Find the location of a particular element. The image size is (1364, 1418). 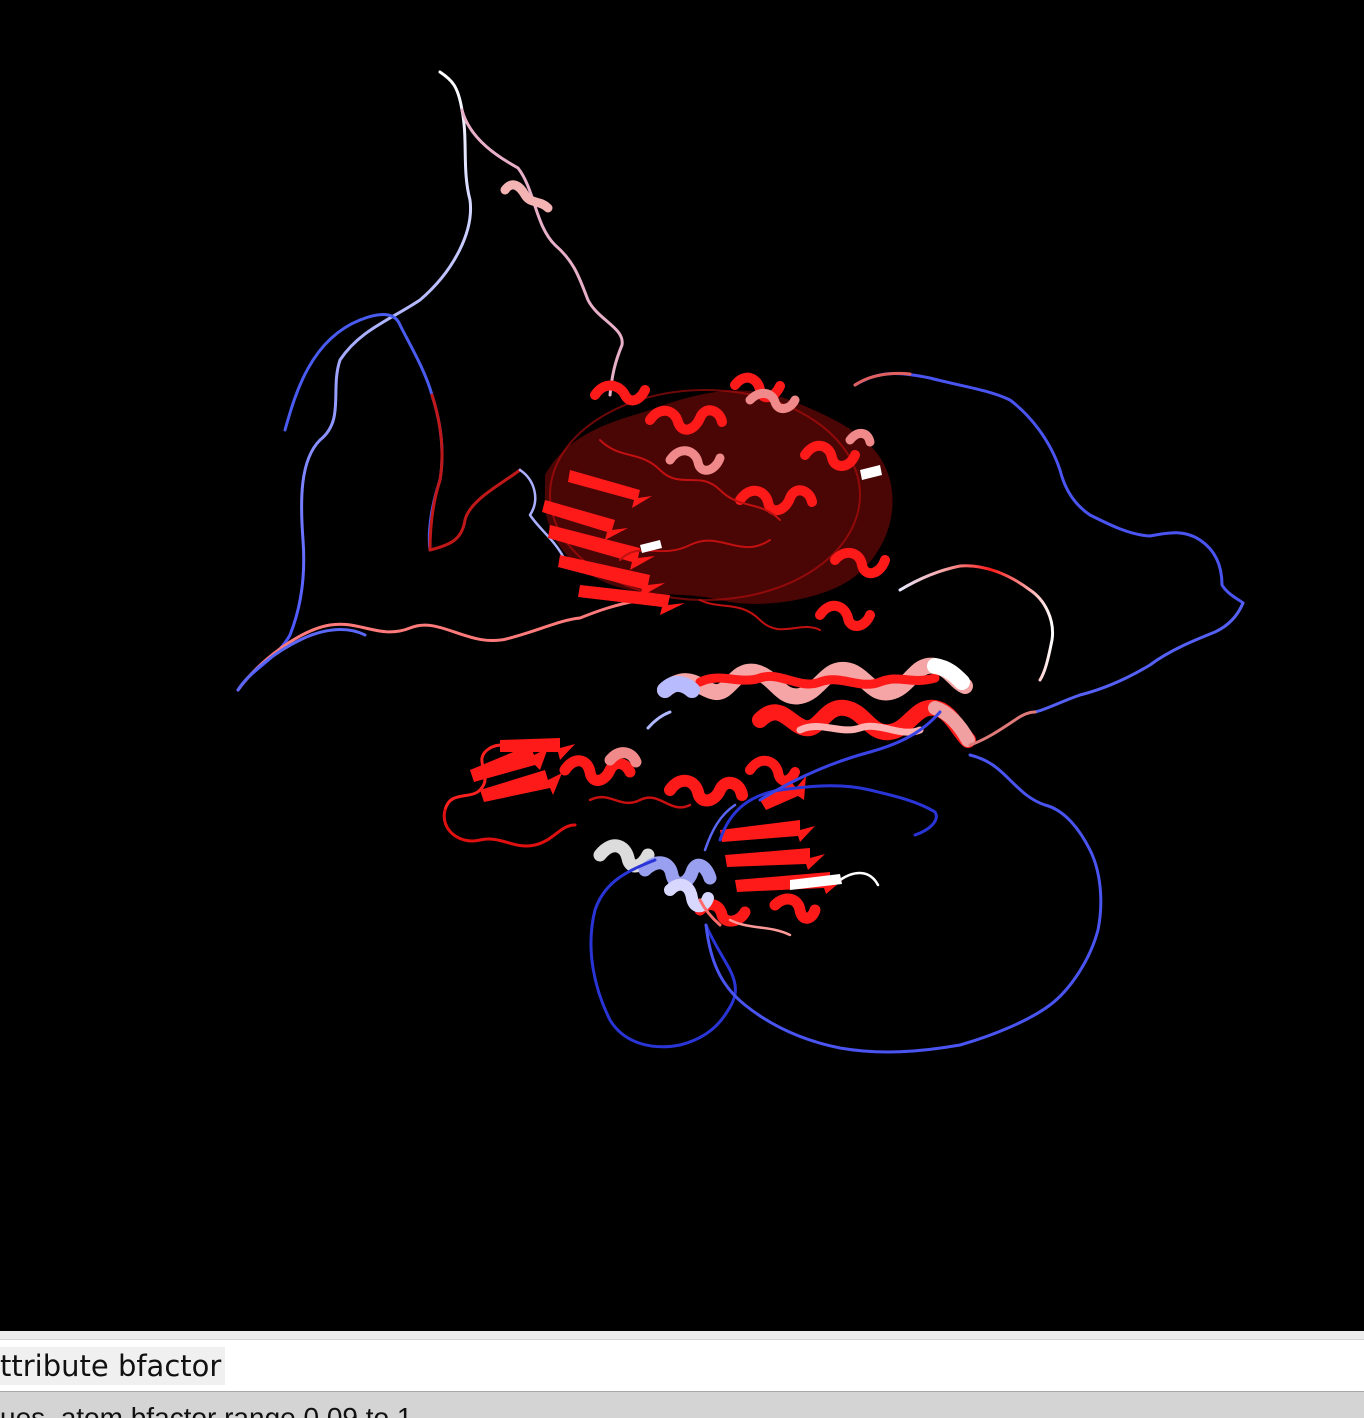

n-terminal-coil is located at coordinates (439, 381).